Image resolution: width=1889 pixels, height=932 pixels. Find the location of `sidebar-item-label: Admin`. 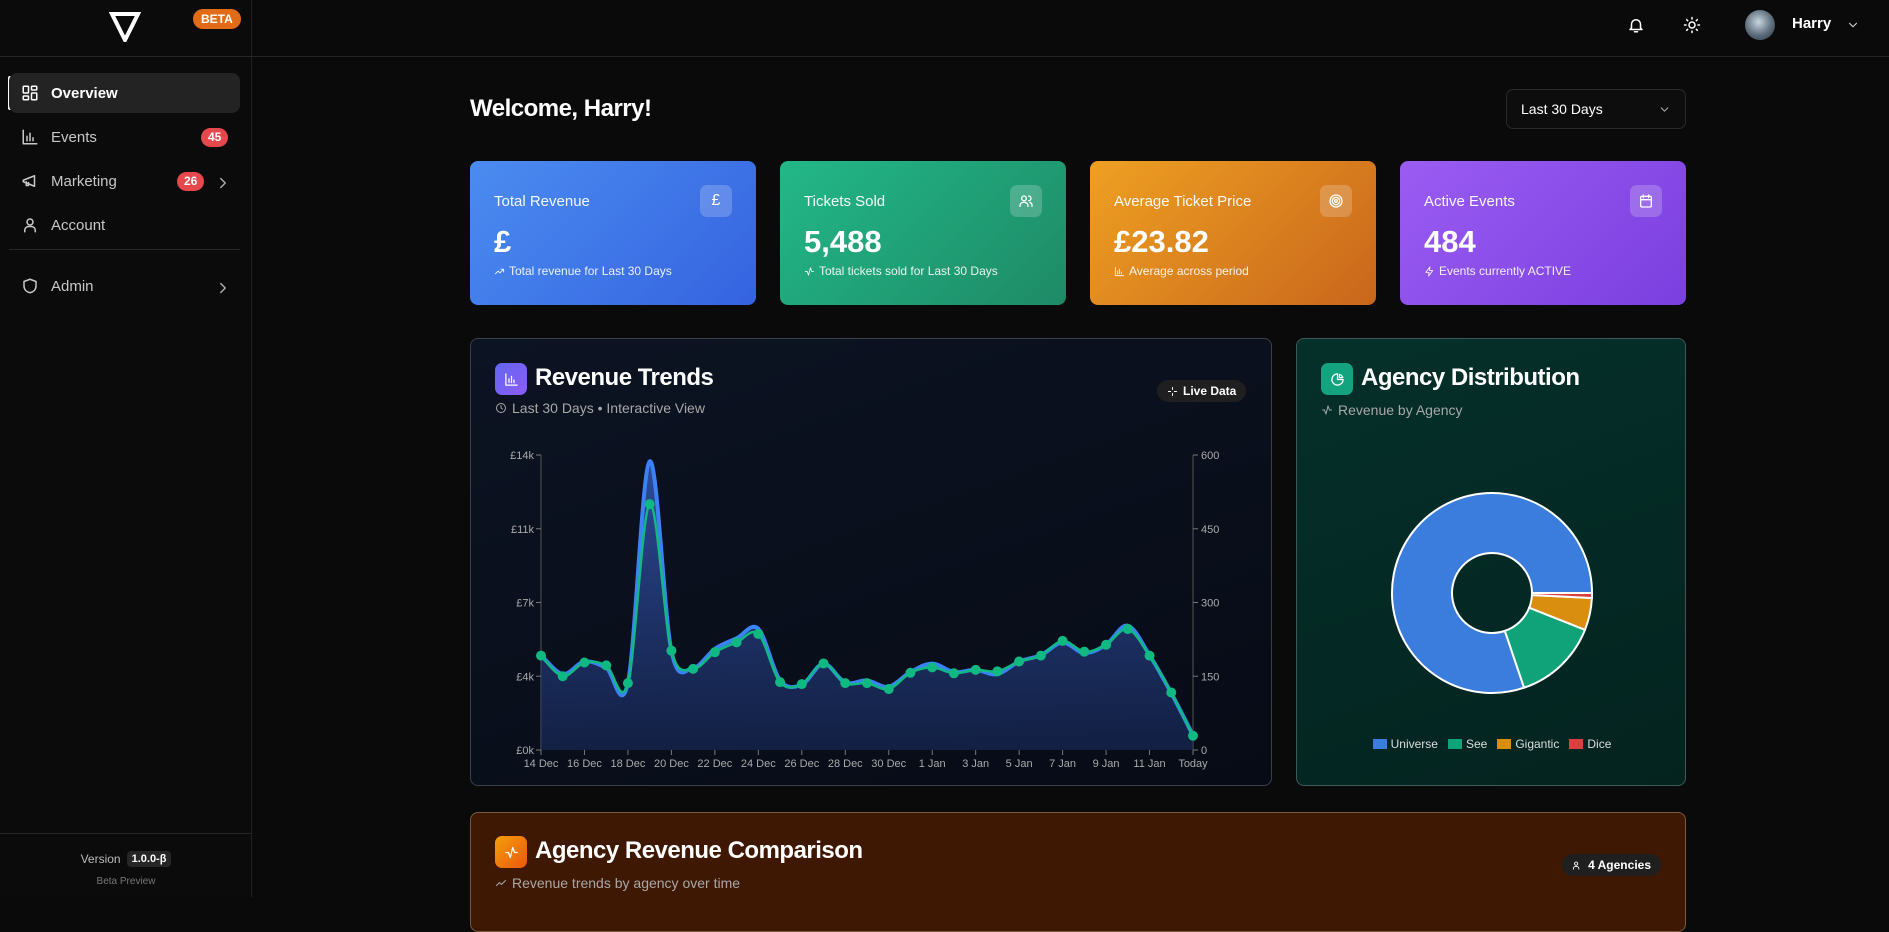

sidebar-item-label: Admin is located at coordinates (72, 286).